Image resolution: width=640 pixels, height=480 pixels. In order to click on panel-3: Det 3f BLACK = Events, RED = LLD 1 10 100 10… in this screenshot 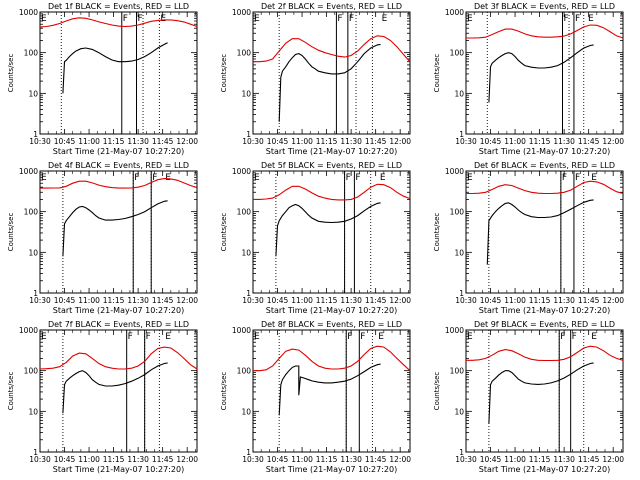, I will do `click(528, 79)`.